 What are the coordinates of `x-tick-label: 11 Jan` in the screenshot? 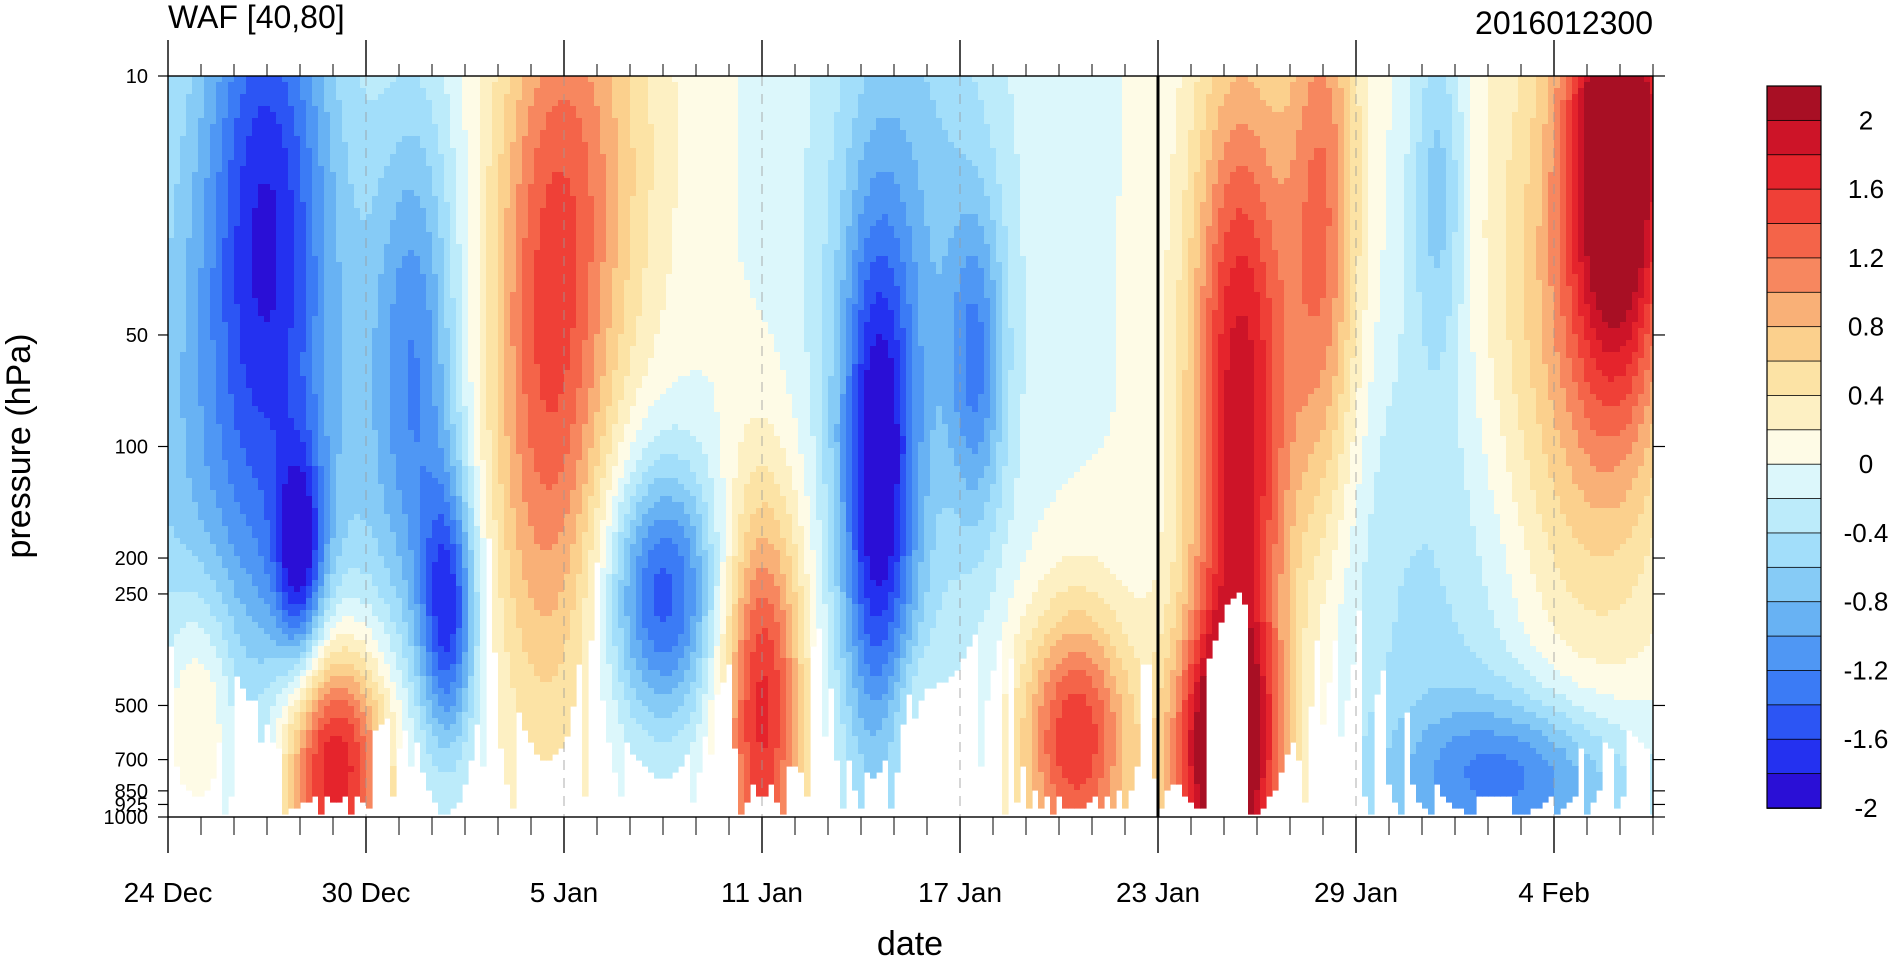 It's located at (762, 892).